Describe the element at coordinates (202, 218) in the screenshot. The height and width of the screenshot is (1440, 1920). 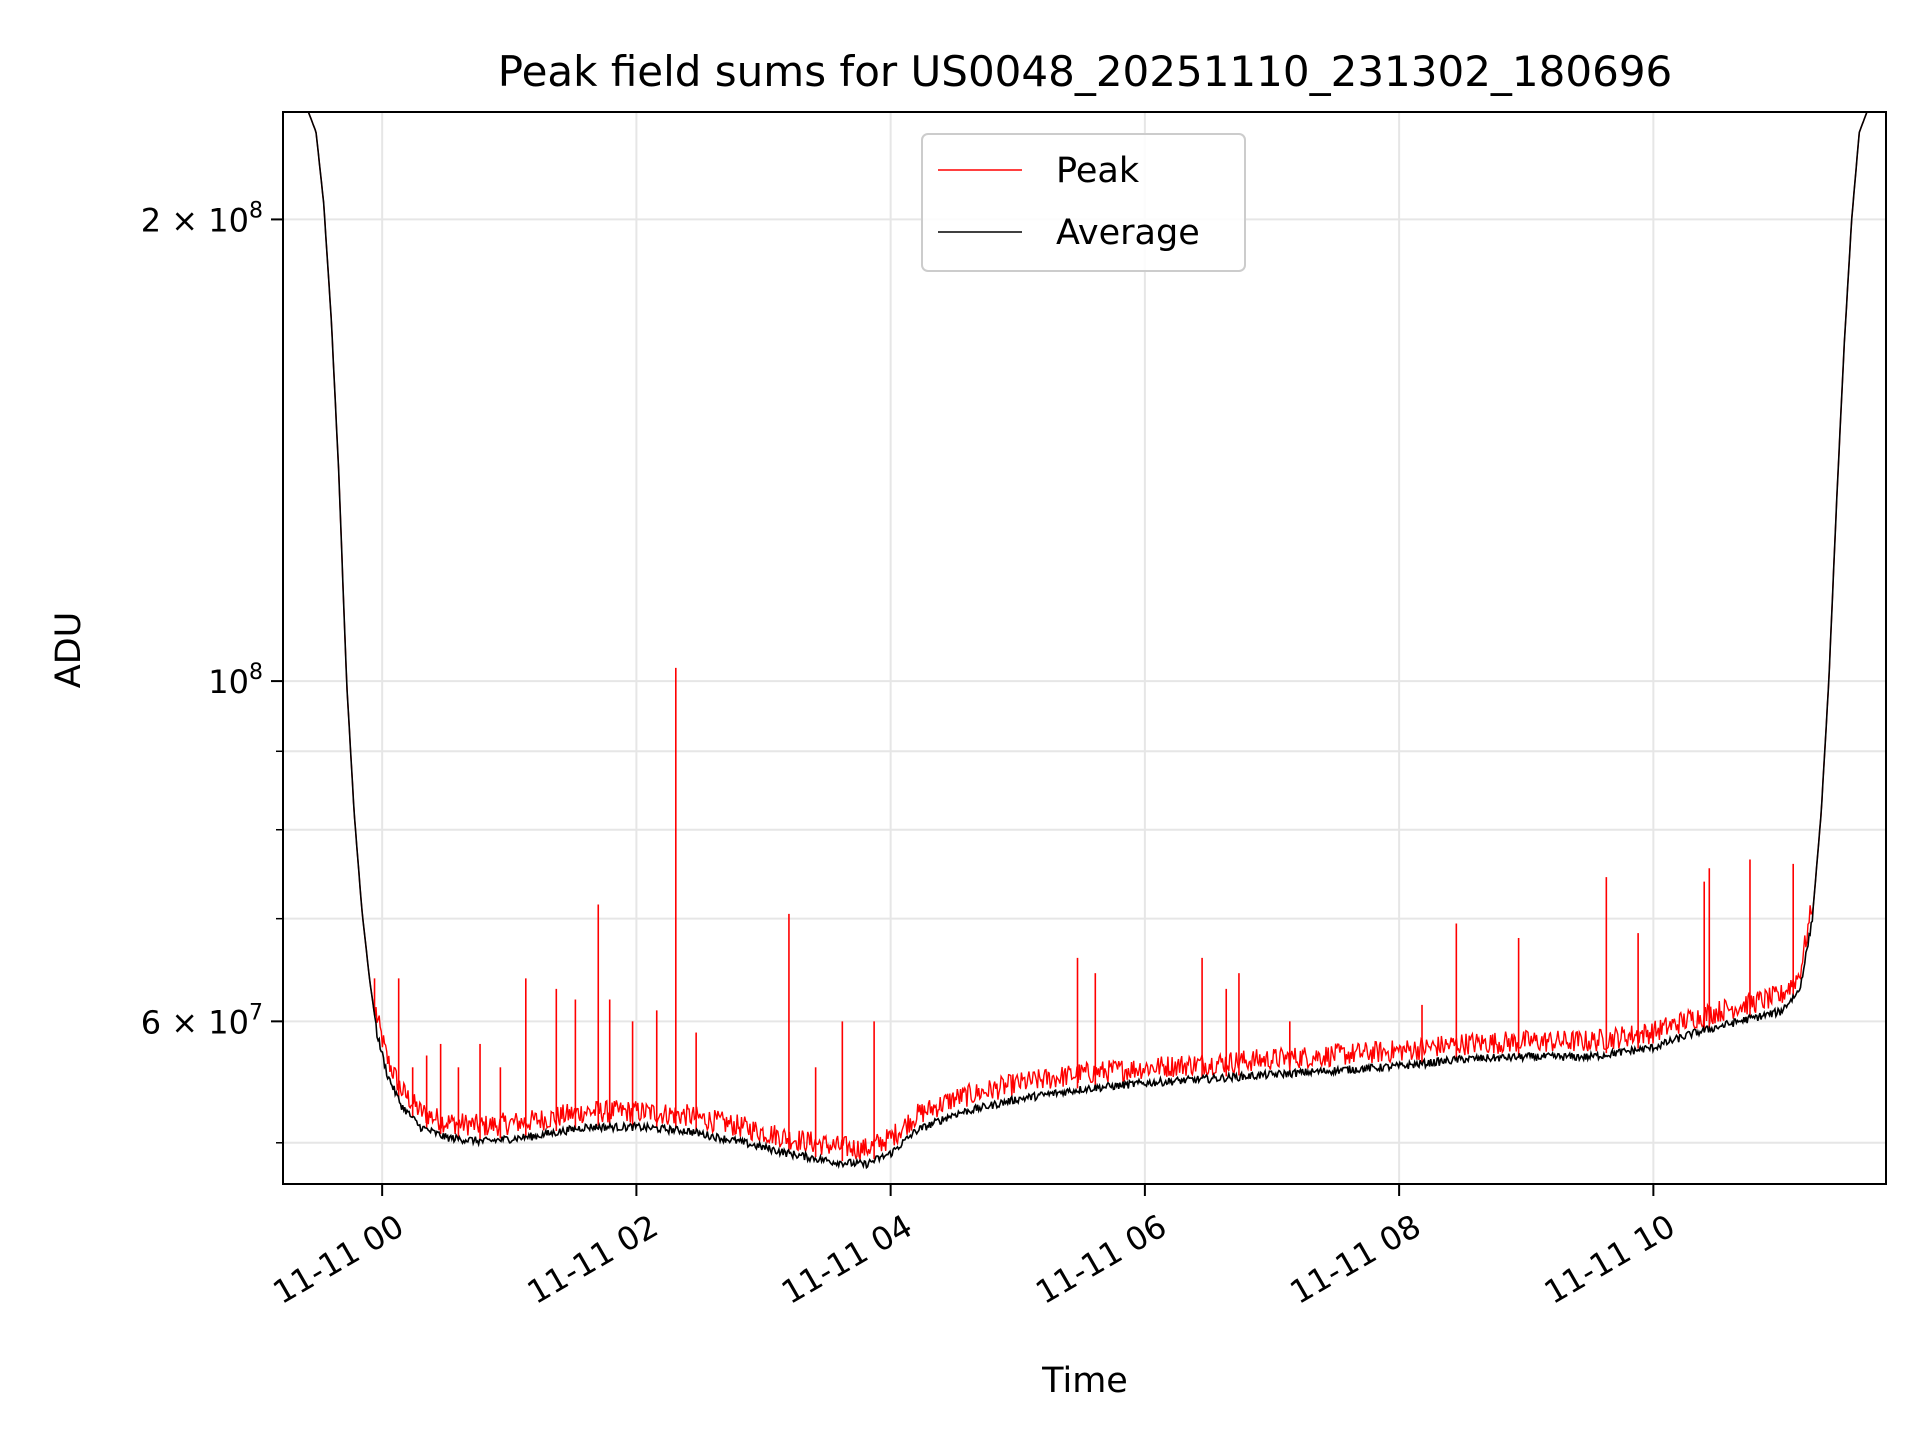
I see `y-tick-label: 2 × 108` at that location.